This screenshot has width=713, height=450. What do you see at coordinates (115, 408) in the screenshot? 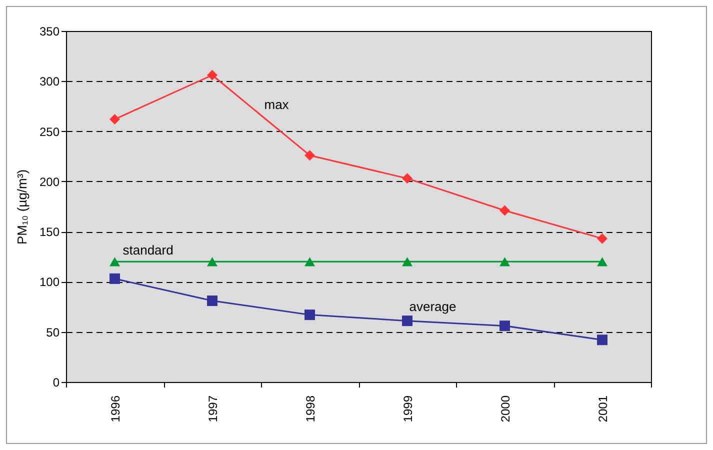
I see `x-tick-label: 1996` at bounding box center [115, 408].